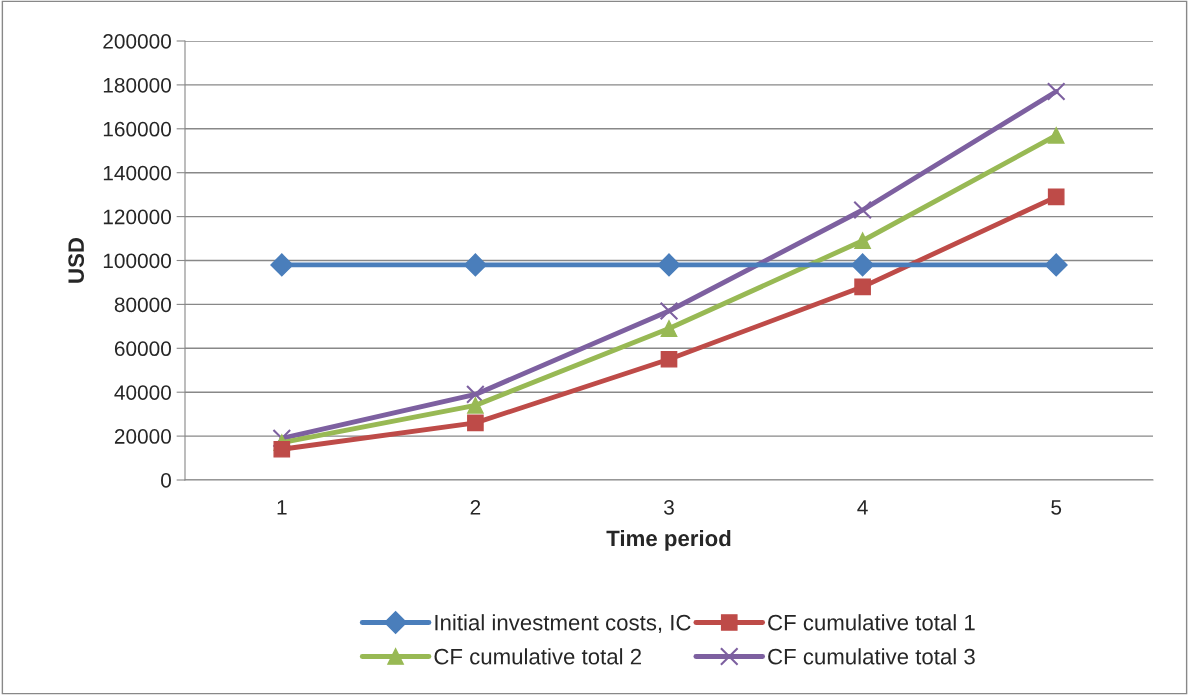  What do you see at coordinates (862, 507) in the screenshot?
I see `x-tick-label: 4` at bounding box center [862, 507].